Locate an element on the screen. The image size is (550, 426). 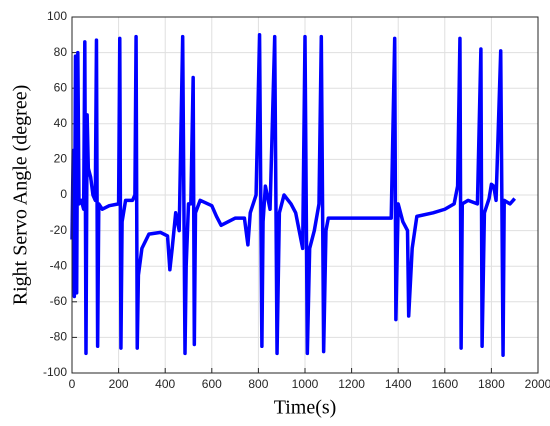
y-tick-label: -40 is located at coordinates (59, 265).